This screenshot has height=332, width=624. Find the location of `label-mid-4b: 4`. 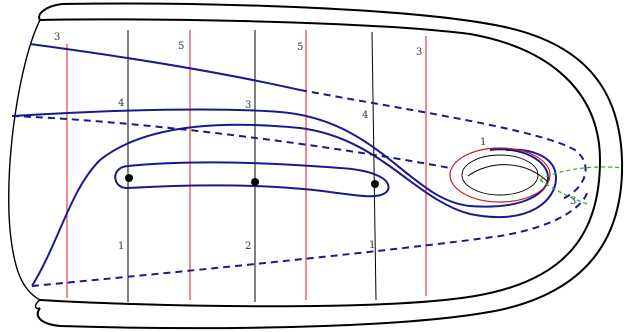

label-mid-4b: 4 is located at coordinates (365, 115).